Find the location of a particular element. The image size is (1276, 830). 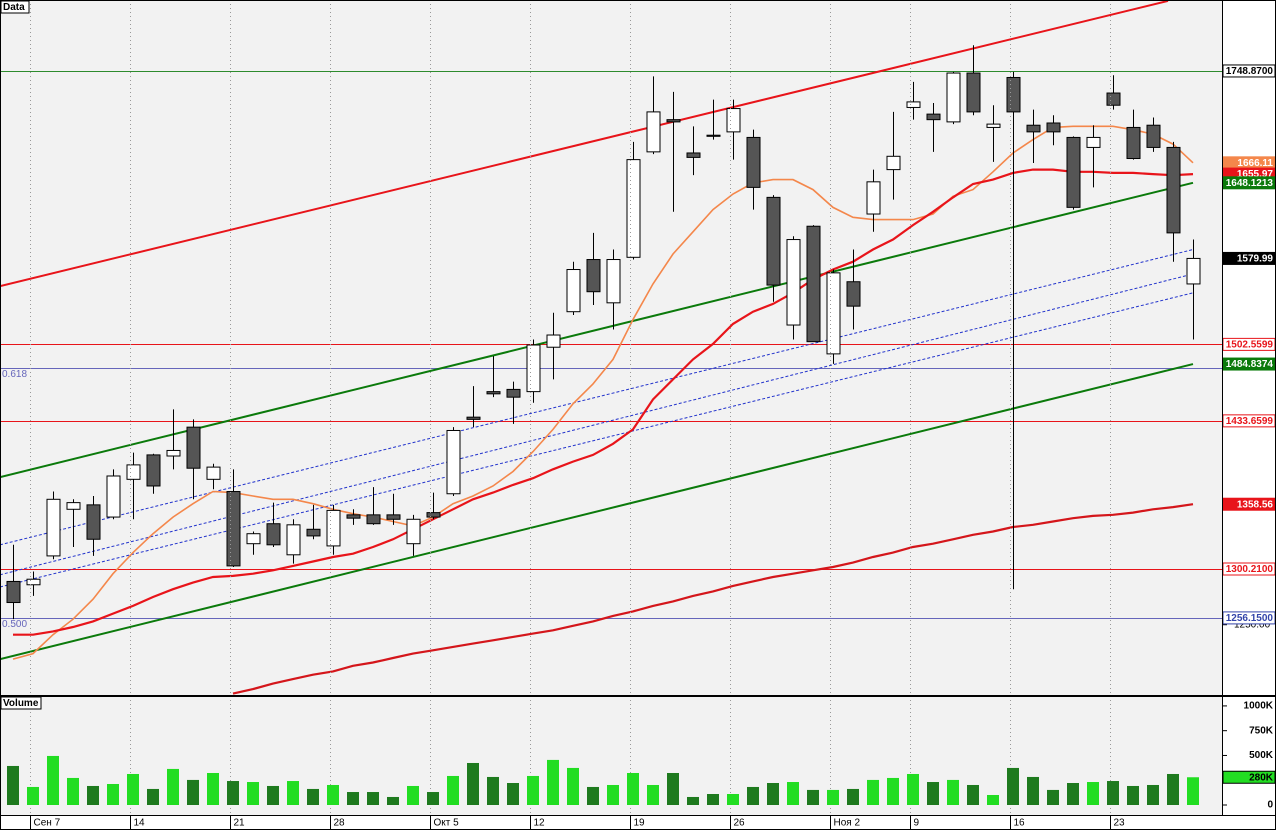

price-tag-label: 1748.8700 is located at coordinates (1250, 71).